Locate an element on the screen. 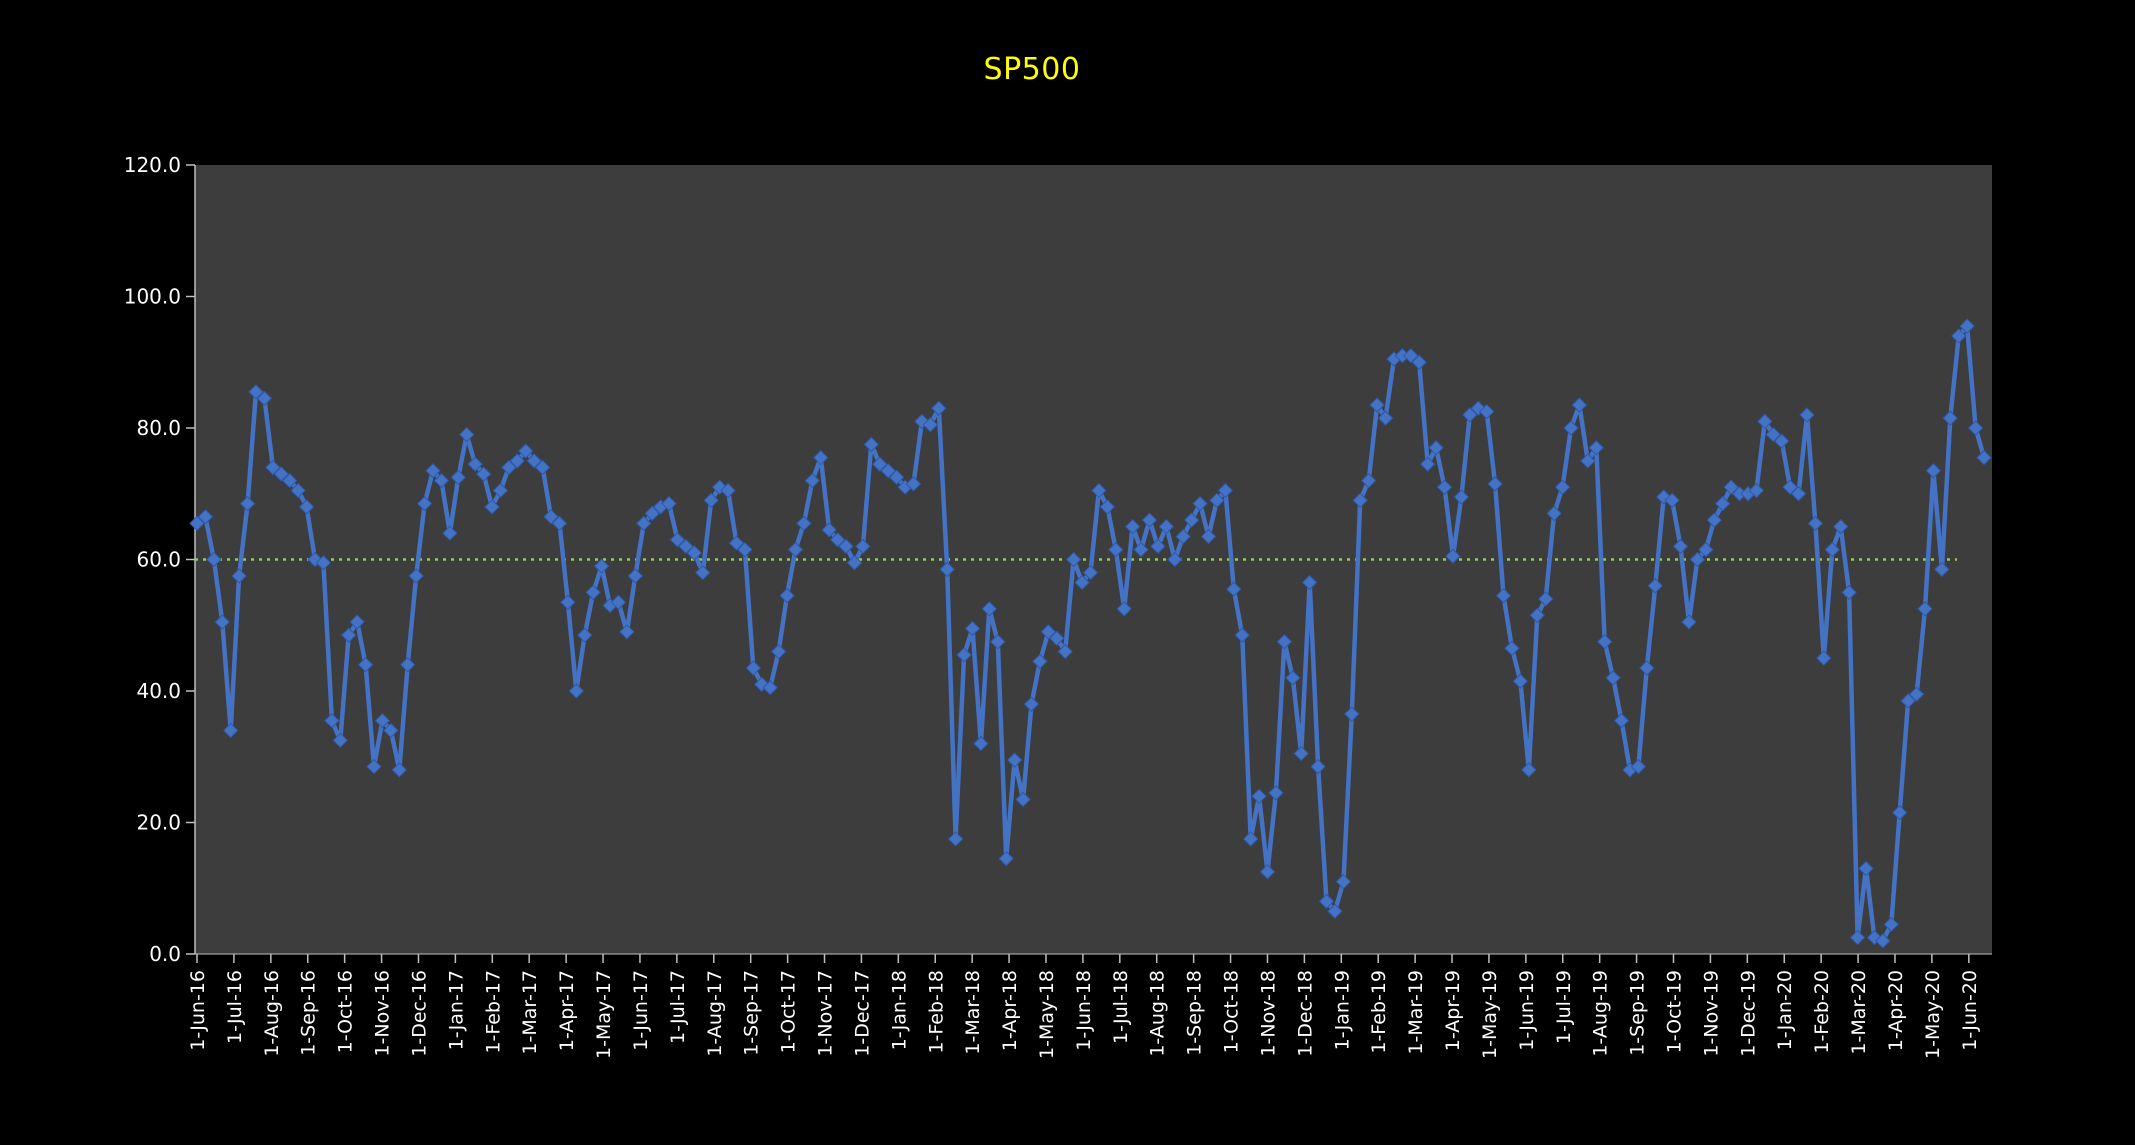 The image size is (2135, 1145). x-tick-label: 1-Oct-16 is located at coordinates (346, 1011).